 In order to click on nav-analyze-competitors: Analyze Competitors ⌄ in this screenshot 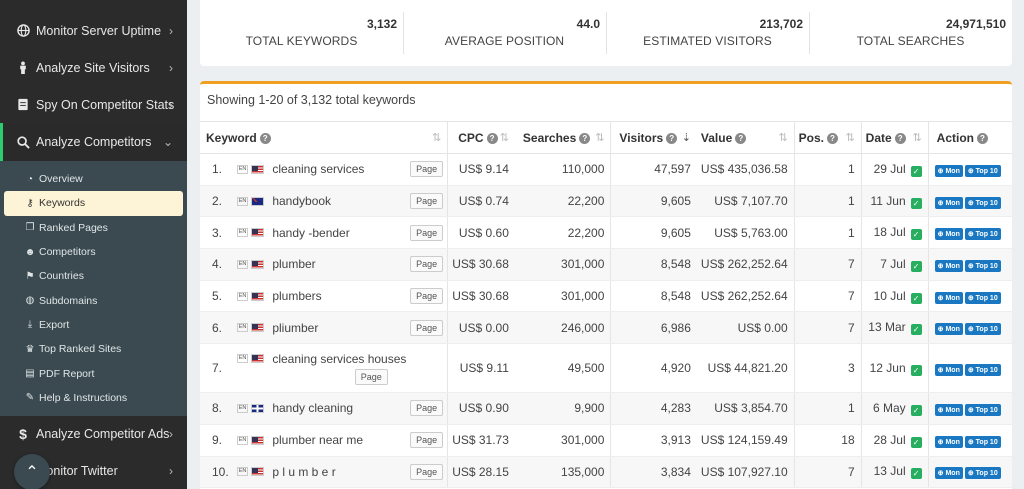, I will do `click(93, 142)`.